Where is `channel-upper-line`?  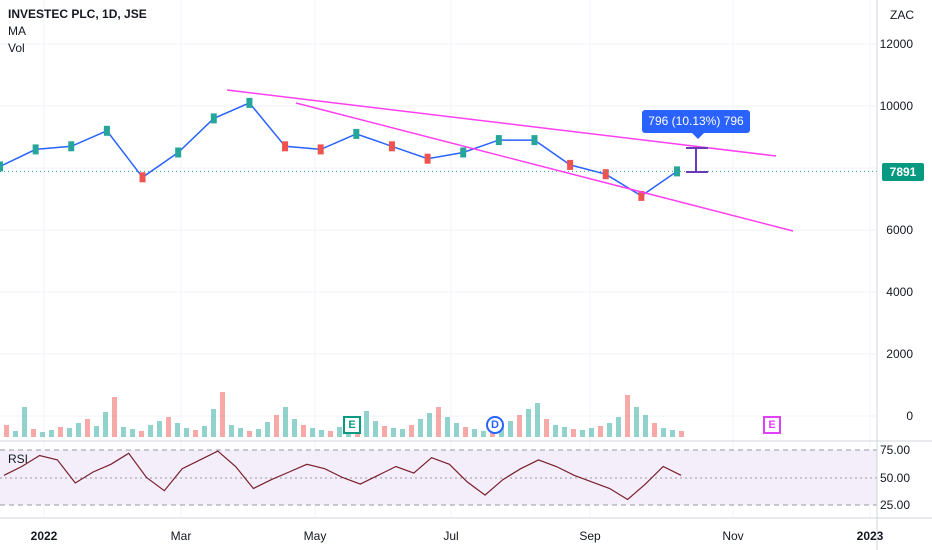 channel-upper-line is located at coordinates (501, 123).